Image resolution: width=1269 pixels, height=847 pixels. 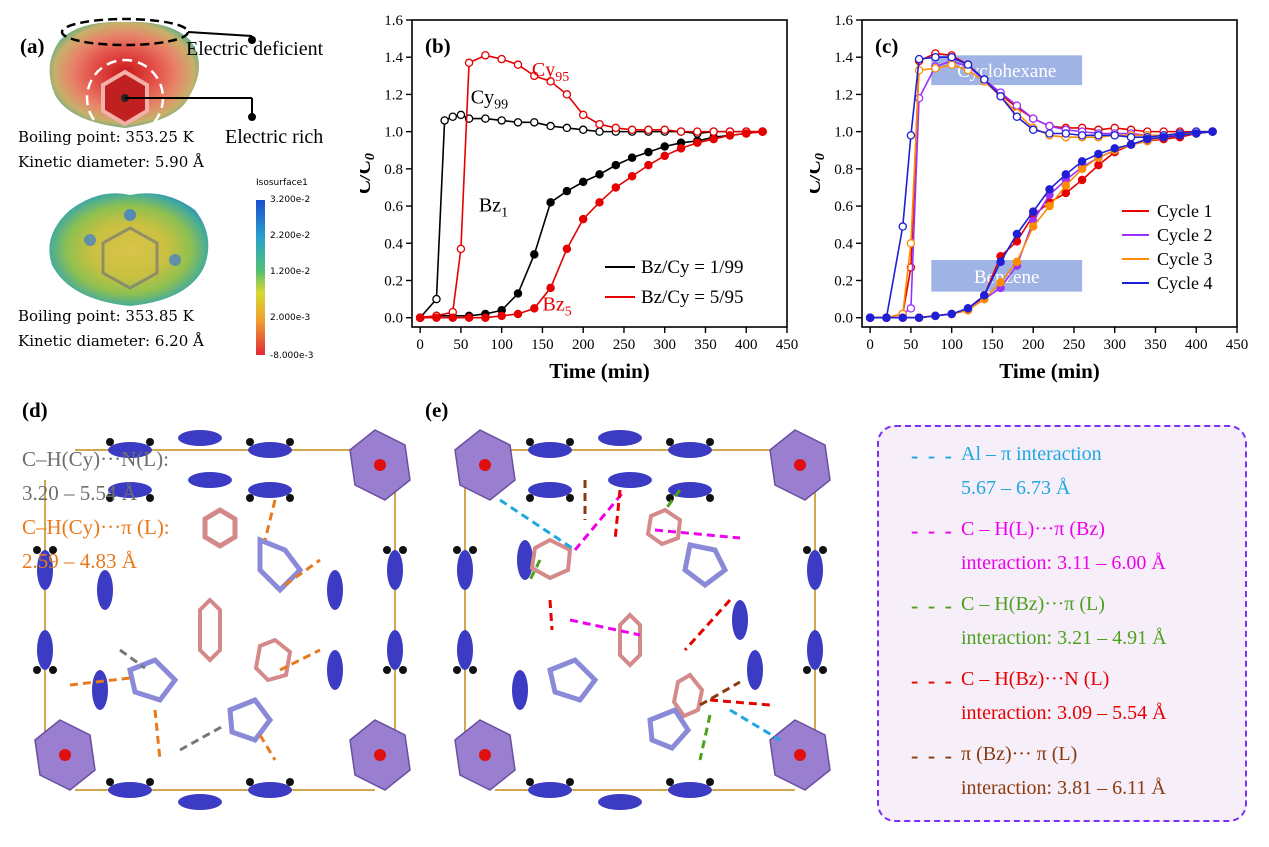 I want to click on benzene-boiling-point: Boiling point: 353.25 K, so click(x=106, y=137).